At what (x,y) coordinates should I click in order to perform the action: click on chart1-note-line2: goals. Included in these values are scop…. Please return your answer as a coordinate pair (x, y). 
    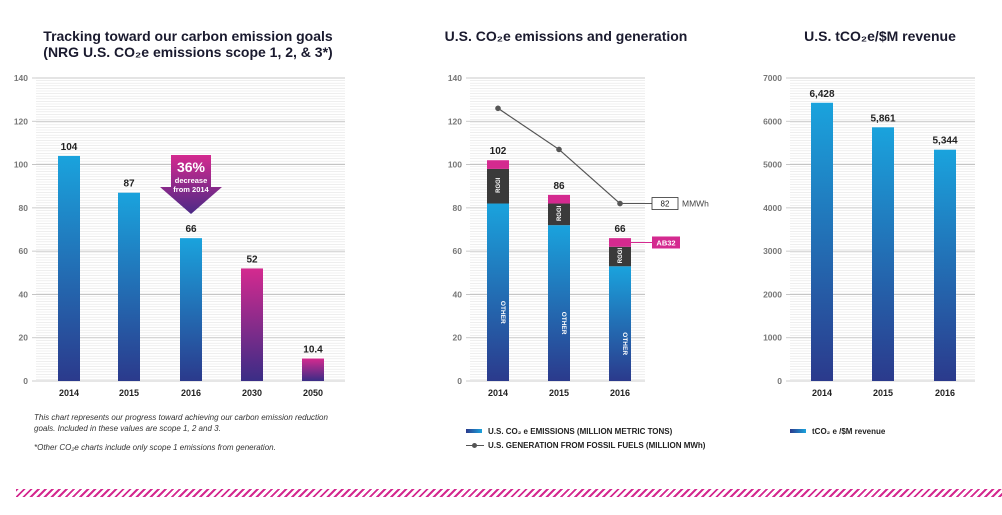
    Looking at the image, I should click on (127, 428).